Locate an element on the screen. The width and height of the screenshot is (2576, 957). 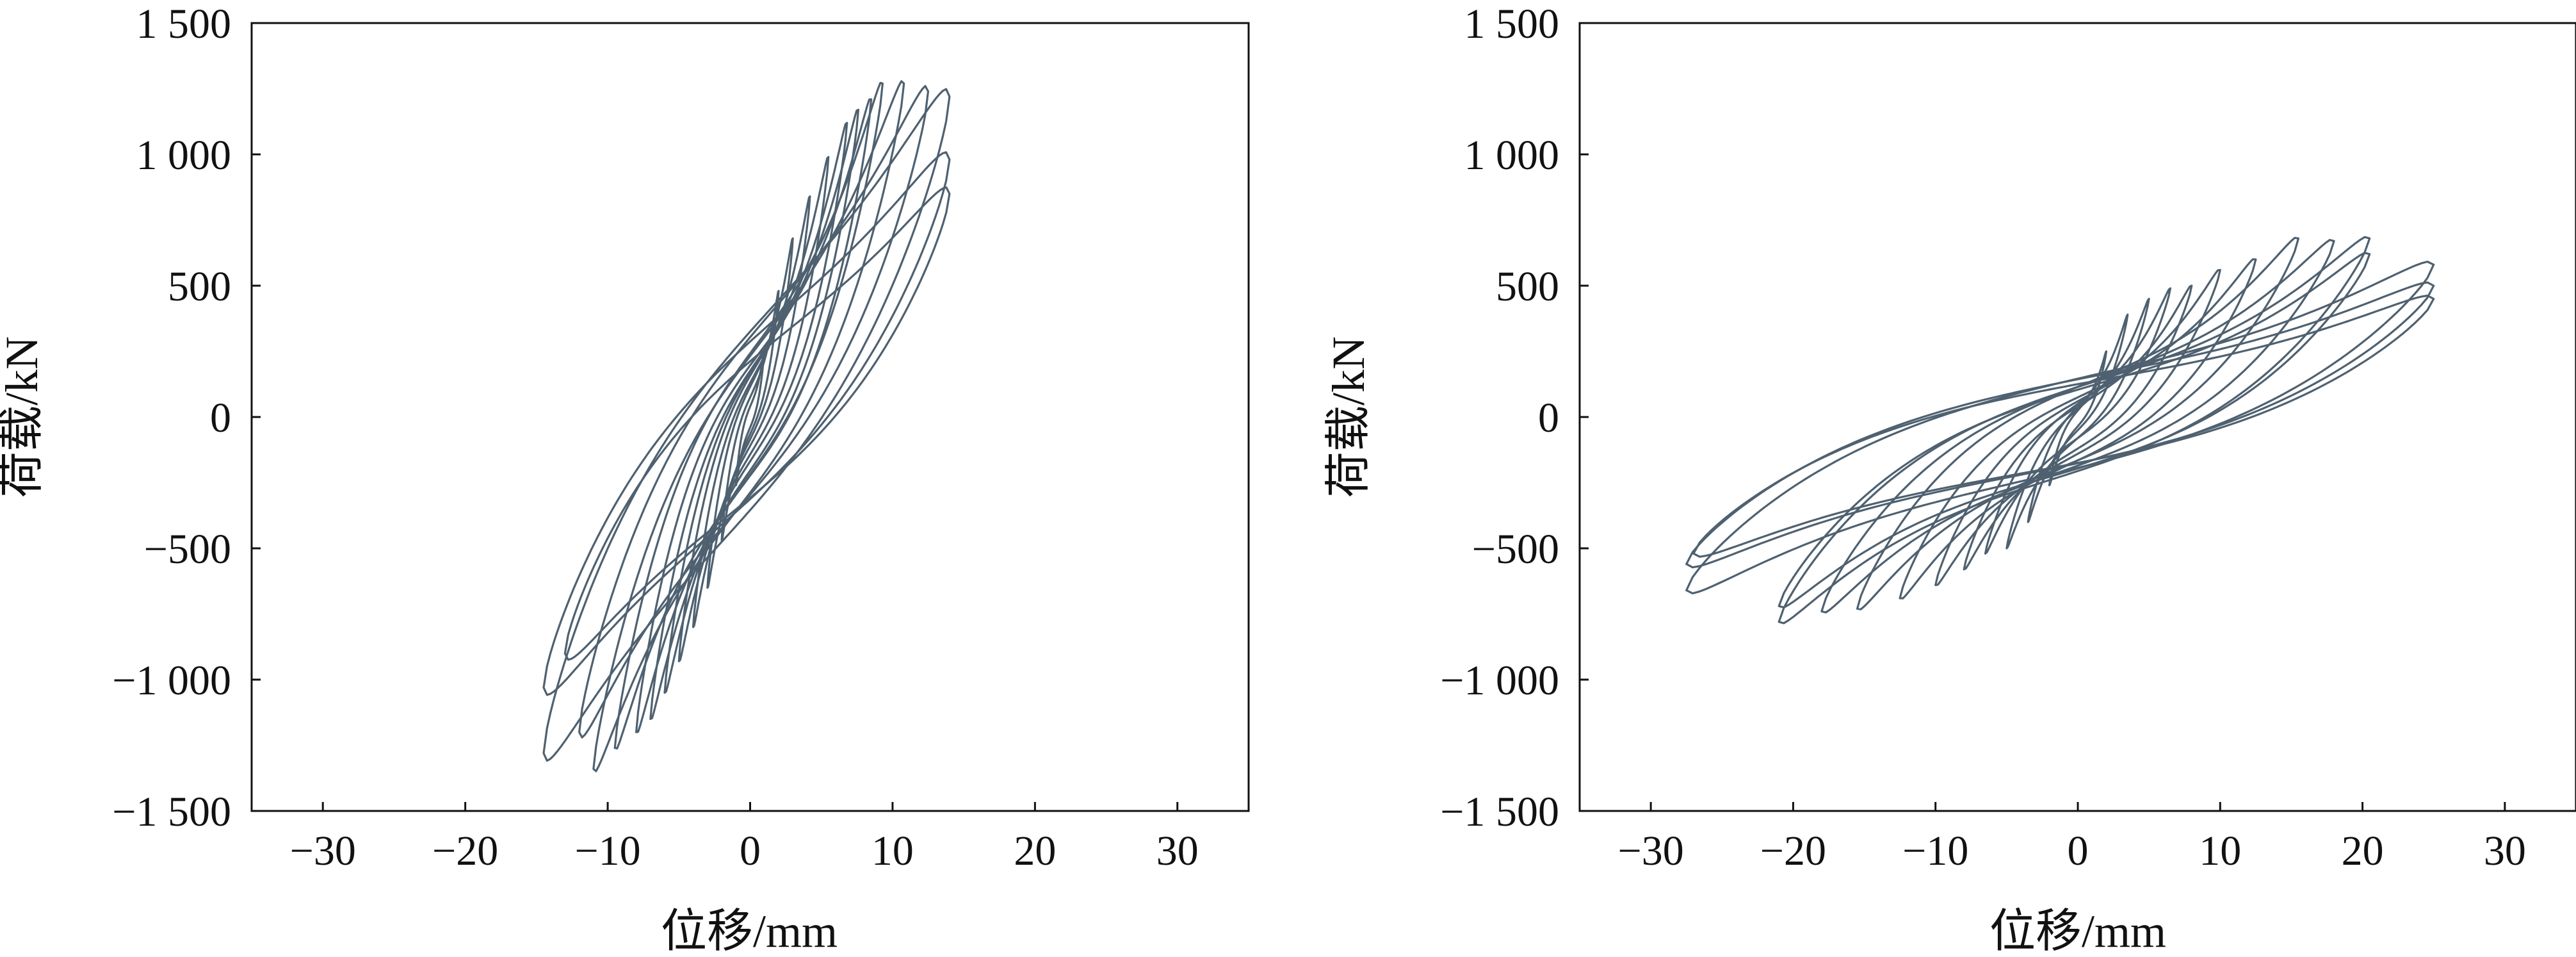
left-x-ticks: −30 −20 −10 0 10 20 30 is located at coordinates (744, 838).